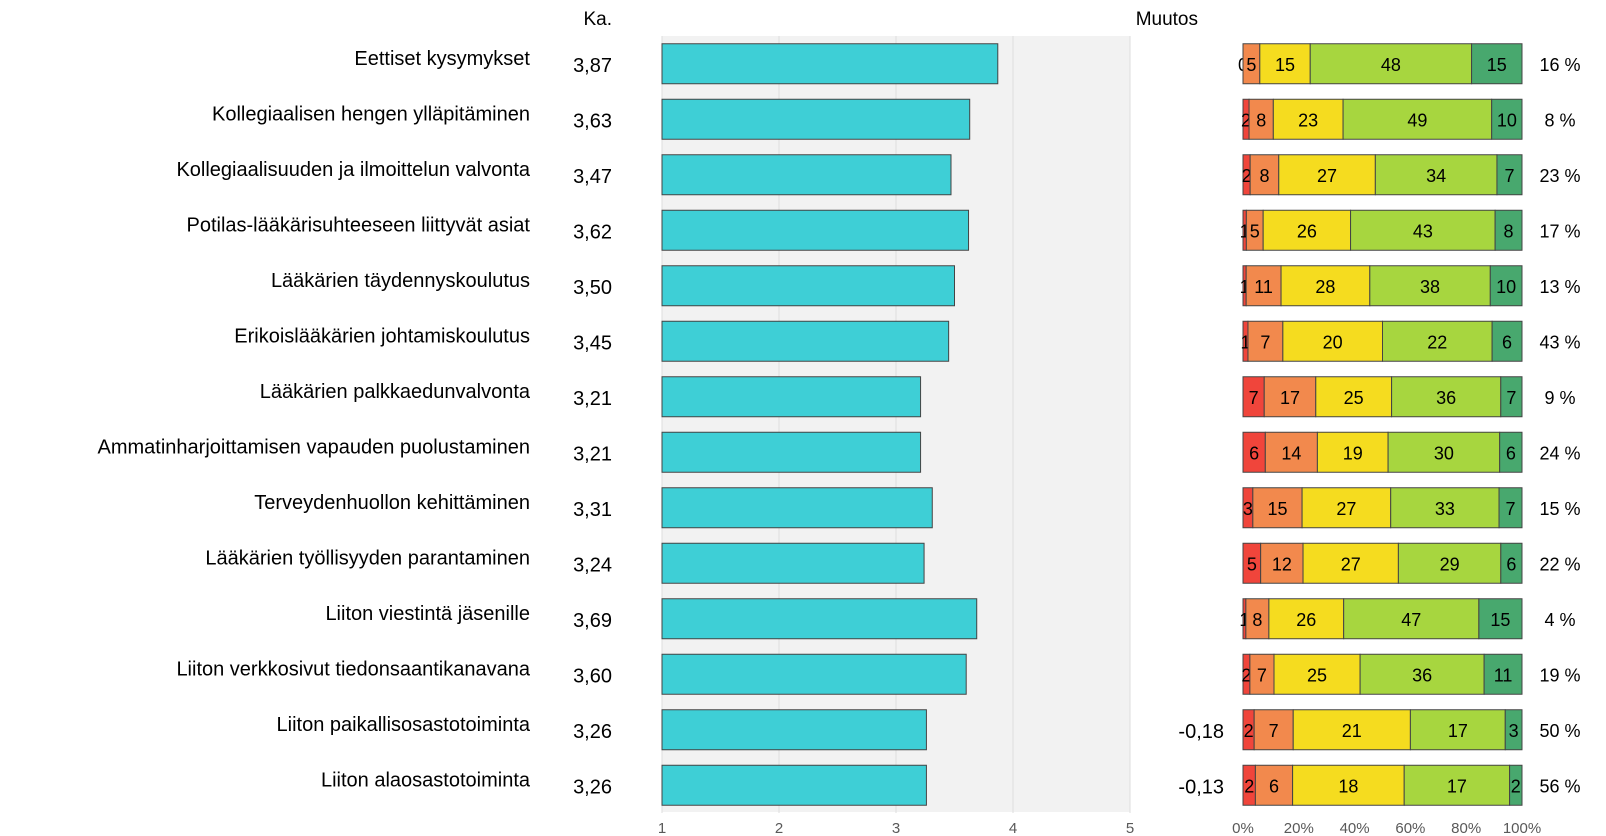 The height and width of the screenshot is (836, 1606). What do you see at coordinates (404, 725) in the screenshot?
I see `category-label: Liiton paikallisosastotoiminta` at bounding box center [404, 725].